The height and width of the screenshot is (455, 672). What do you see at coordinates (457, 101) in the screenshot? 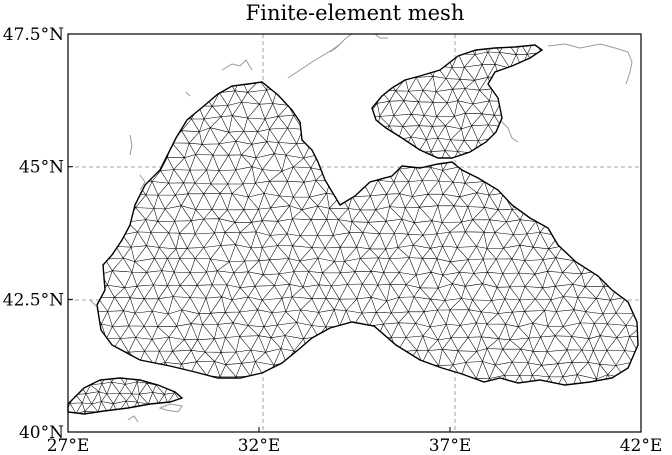
I see `mesh-sea-of-azov` at bounding box center [457, 101].